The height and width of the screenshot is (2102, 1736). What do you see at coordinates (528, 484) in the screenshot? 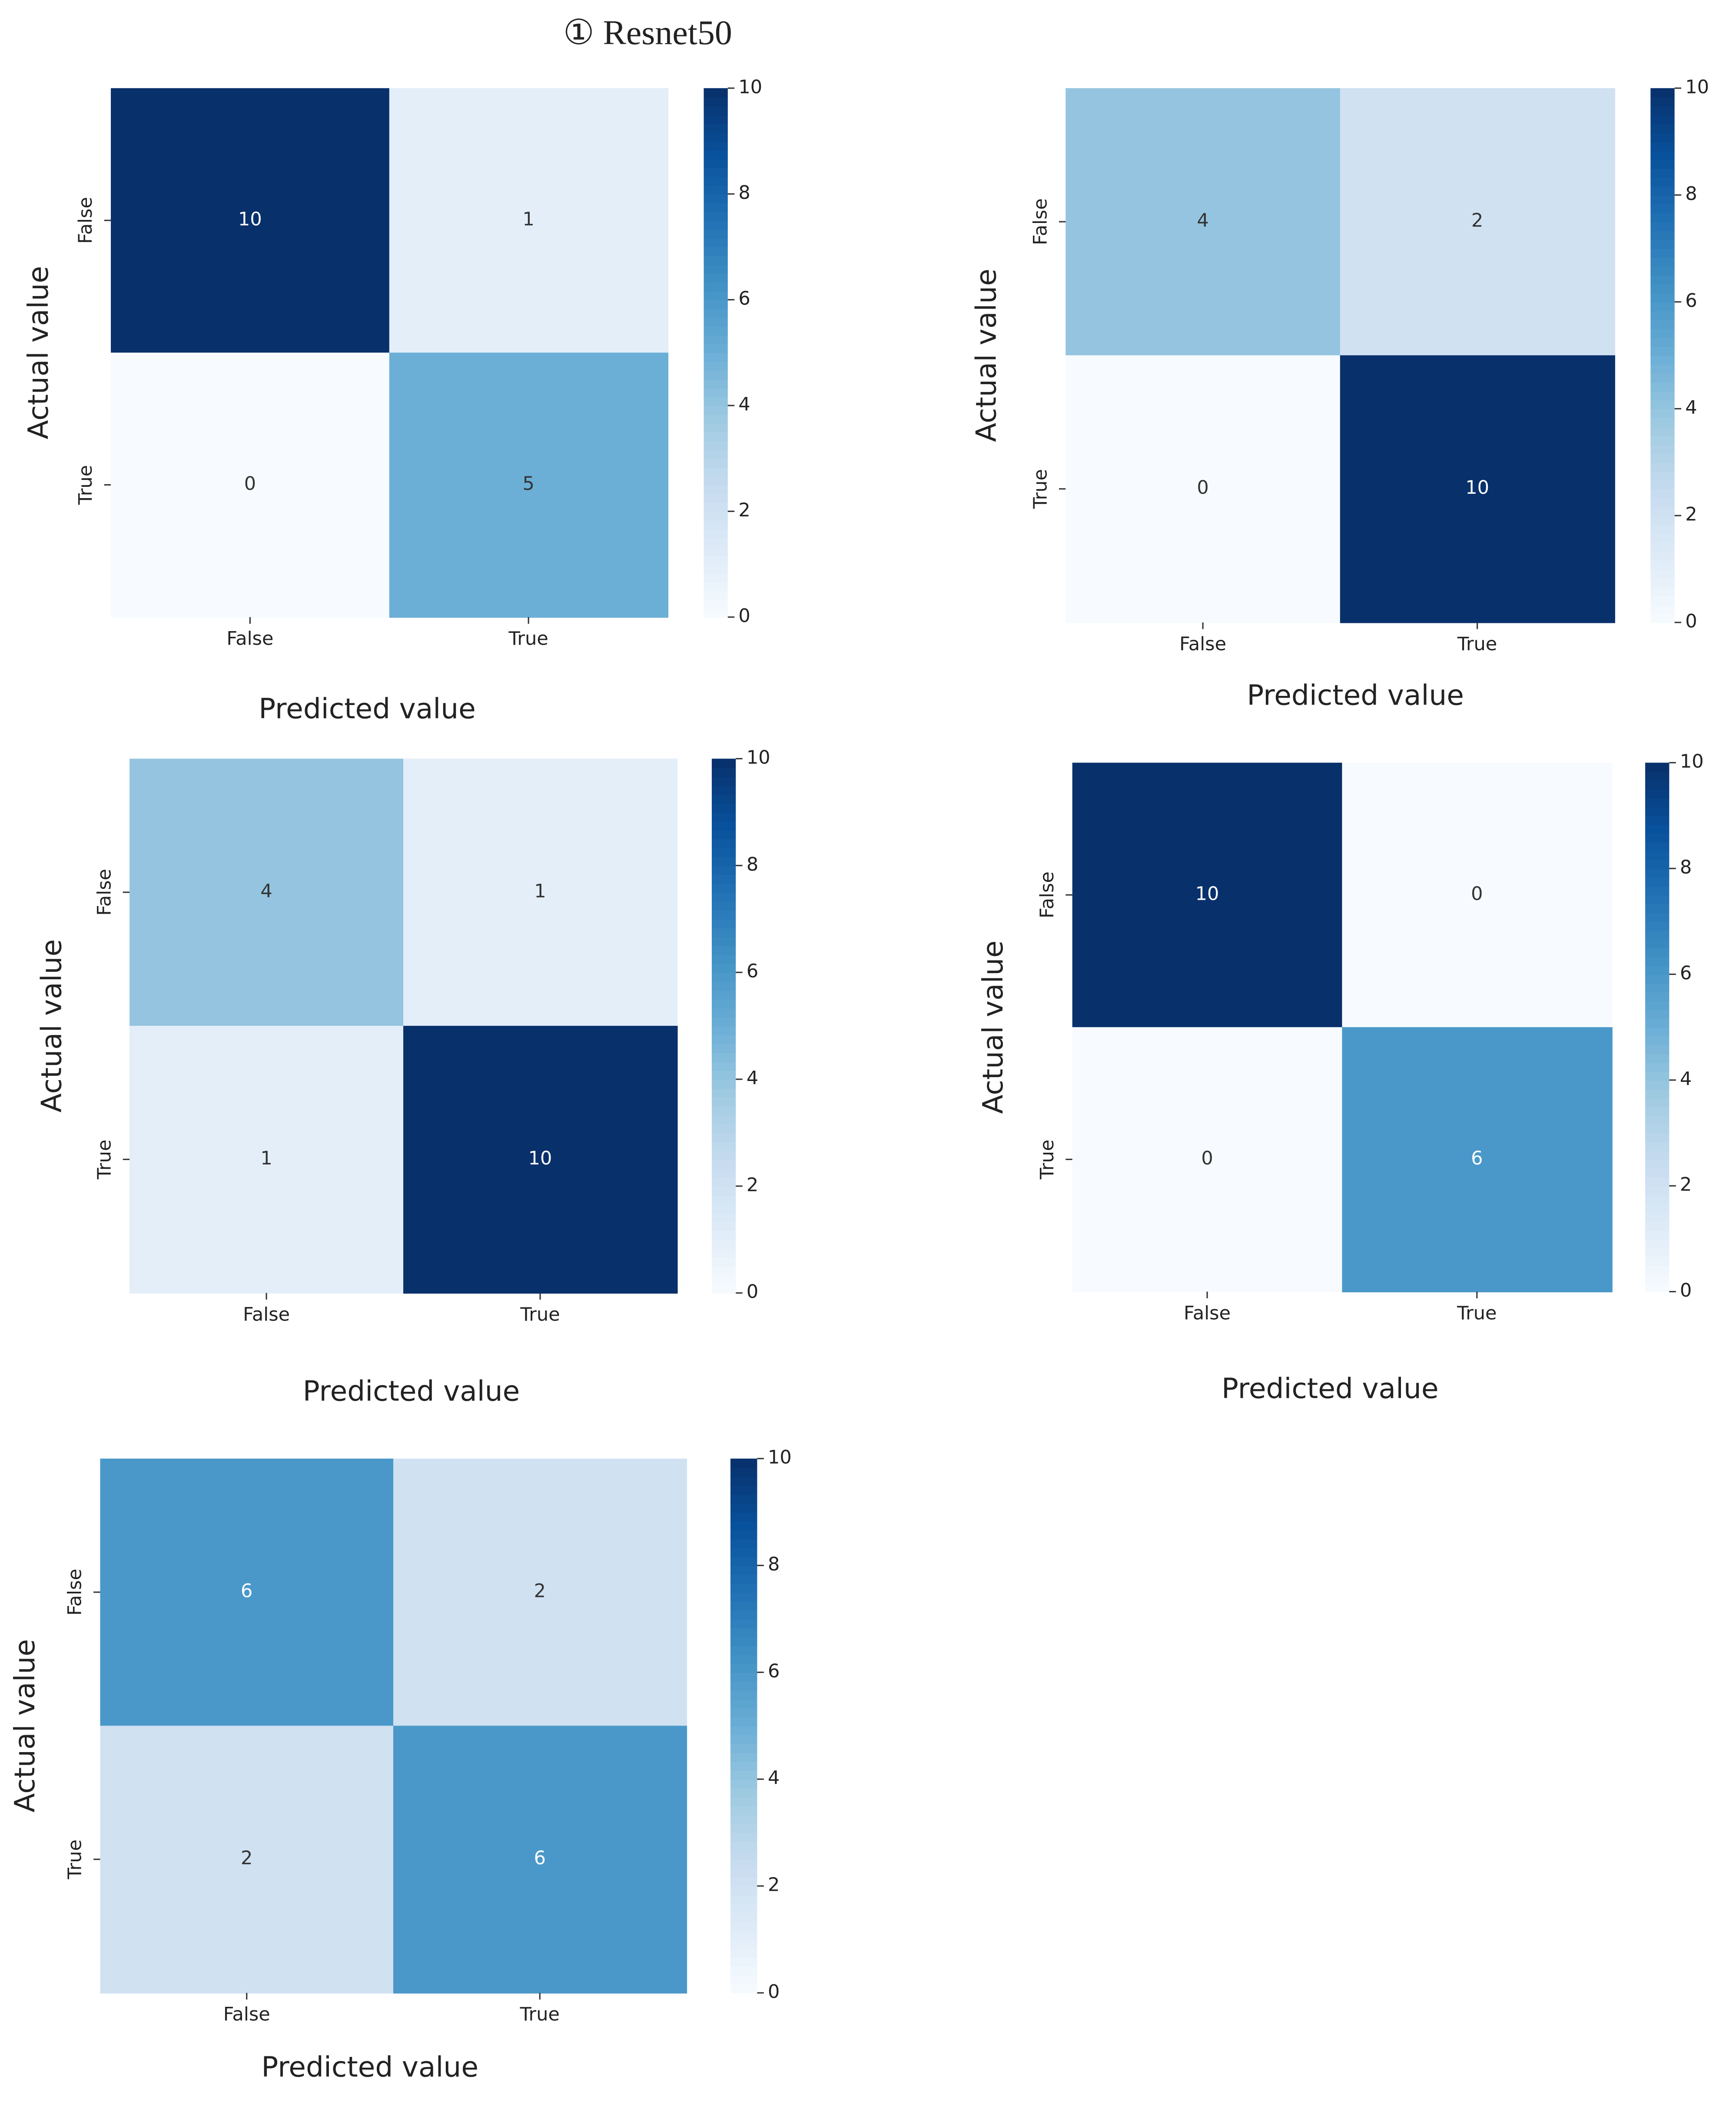
I see `cell-value: 5` at bounding box center [528, 484].